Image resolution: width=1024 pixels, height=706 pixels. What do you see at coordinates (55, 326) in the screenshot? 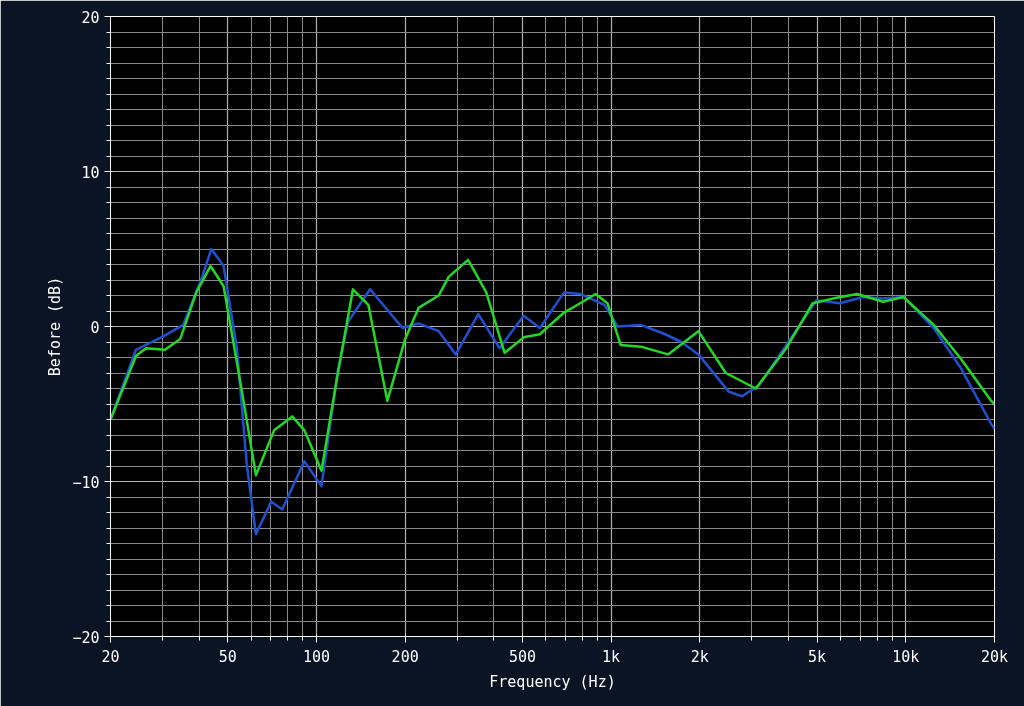
I see `y-axis-title: Before (dB)` at bounding box center [55, 326].